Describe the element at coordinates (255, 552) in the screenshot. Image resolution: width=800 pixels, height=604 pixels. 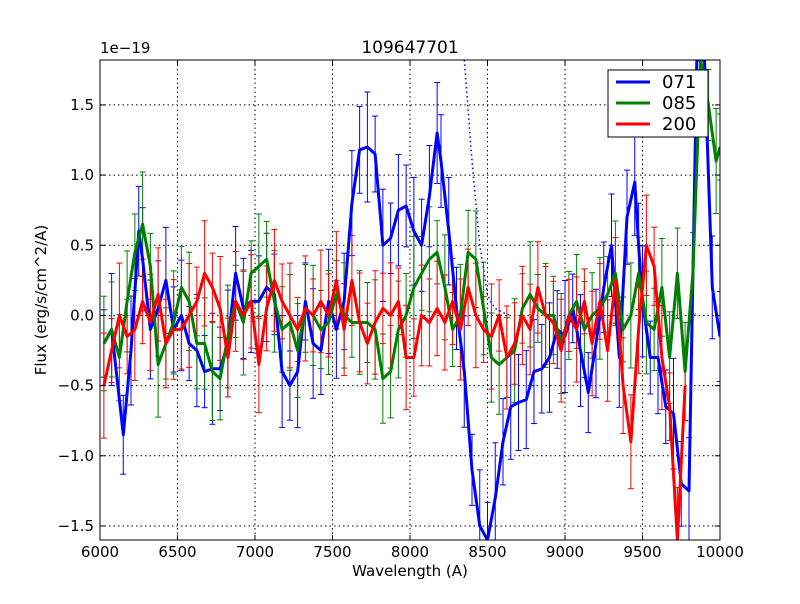
I see `x-tick-label: 7000` at that location.